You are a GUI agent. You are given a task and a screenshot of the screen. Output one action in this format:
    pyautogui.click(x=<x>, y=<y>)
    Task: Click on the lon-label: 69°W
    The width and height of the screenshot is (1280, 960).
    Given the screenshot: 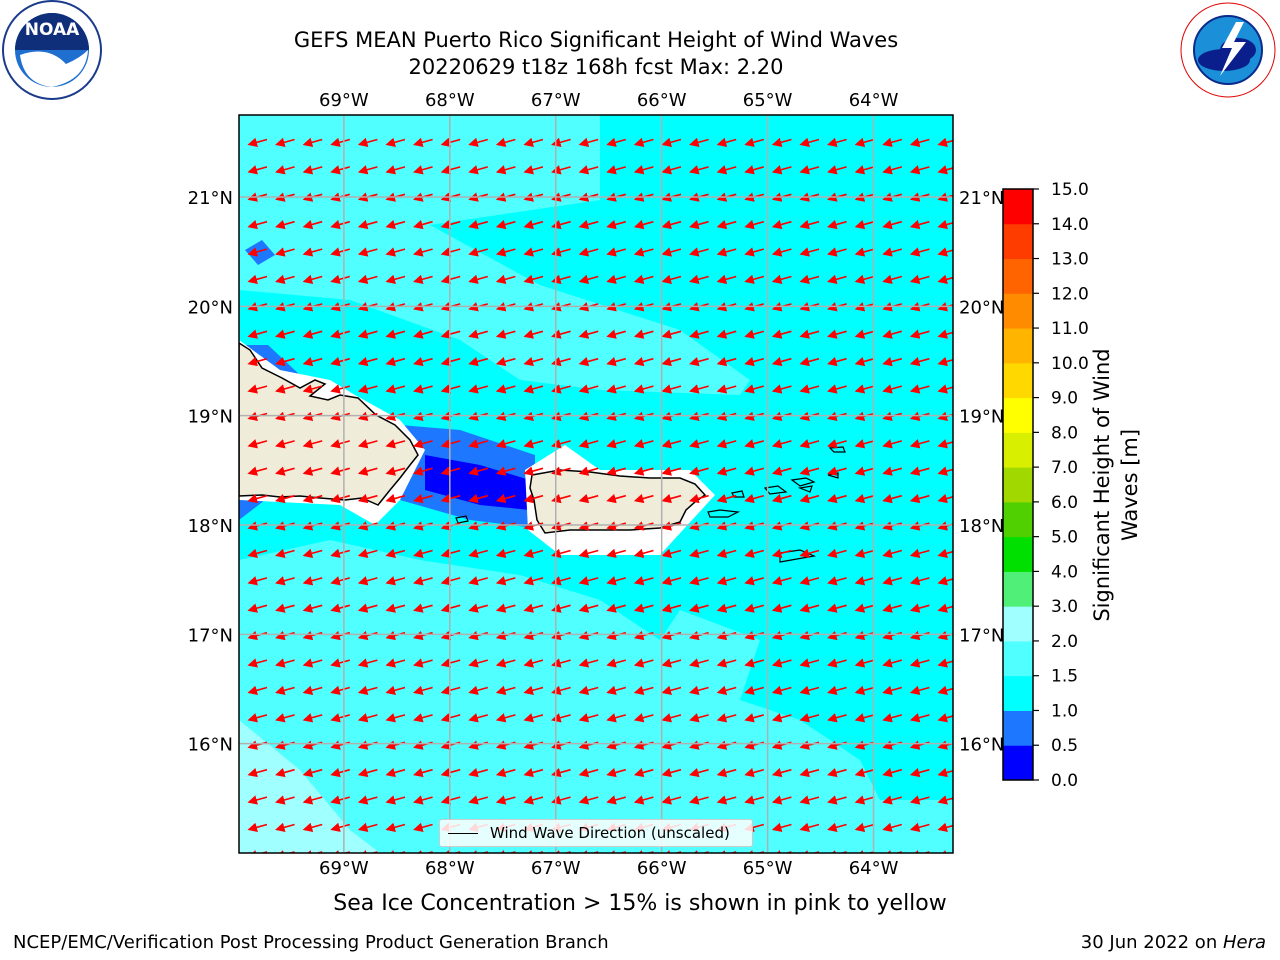 What is the action you would take?
    pyautogui.click(x=344, y=868)
    